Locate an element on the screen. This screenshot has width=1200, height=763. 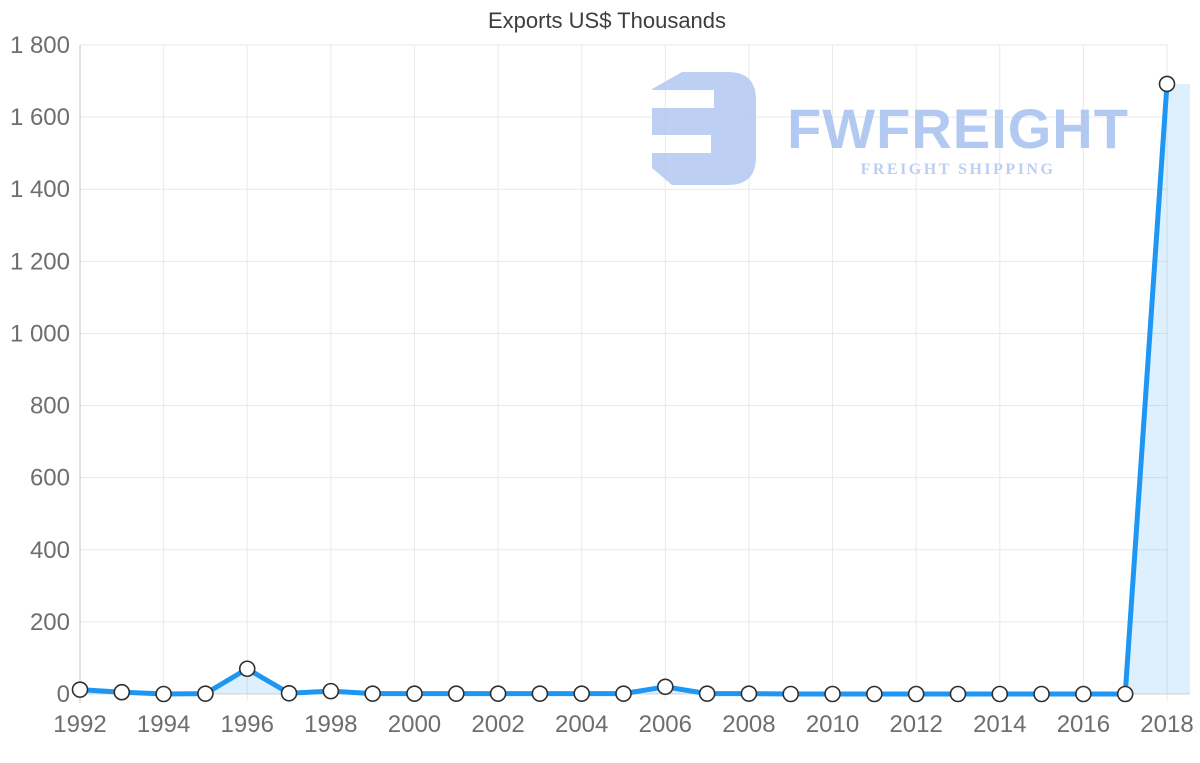
data-point-2003 is located at coordinates (540, 693).